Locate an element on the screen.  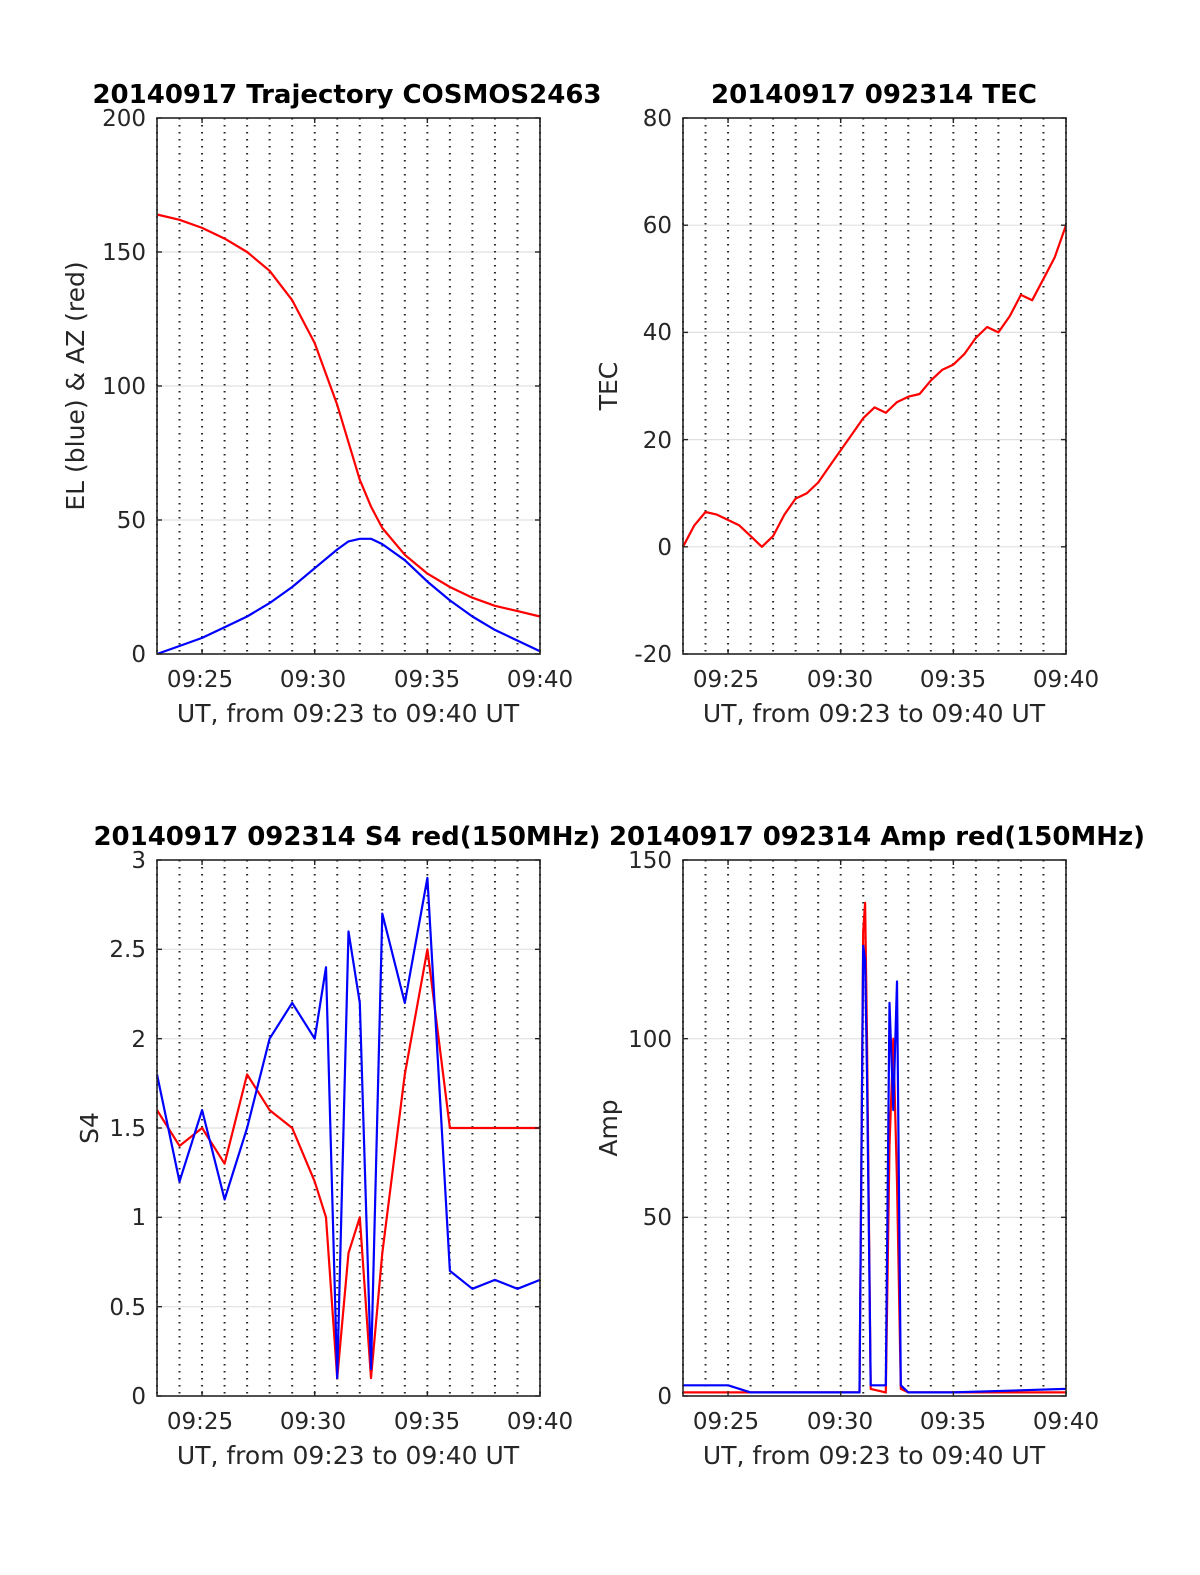
y-axis-label: TEC is located at coordinates (608, 387).